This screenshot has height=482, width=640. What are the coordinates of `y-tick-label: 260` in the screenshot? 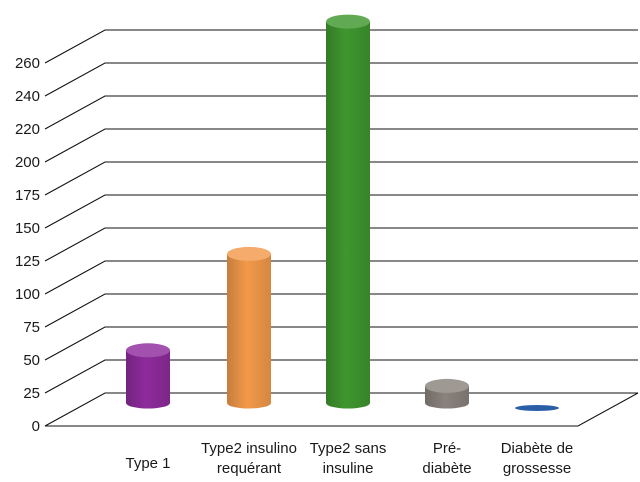 It's located at (27, 63).